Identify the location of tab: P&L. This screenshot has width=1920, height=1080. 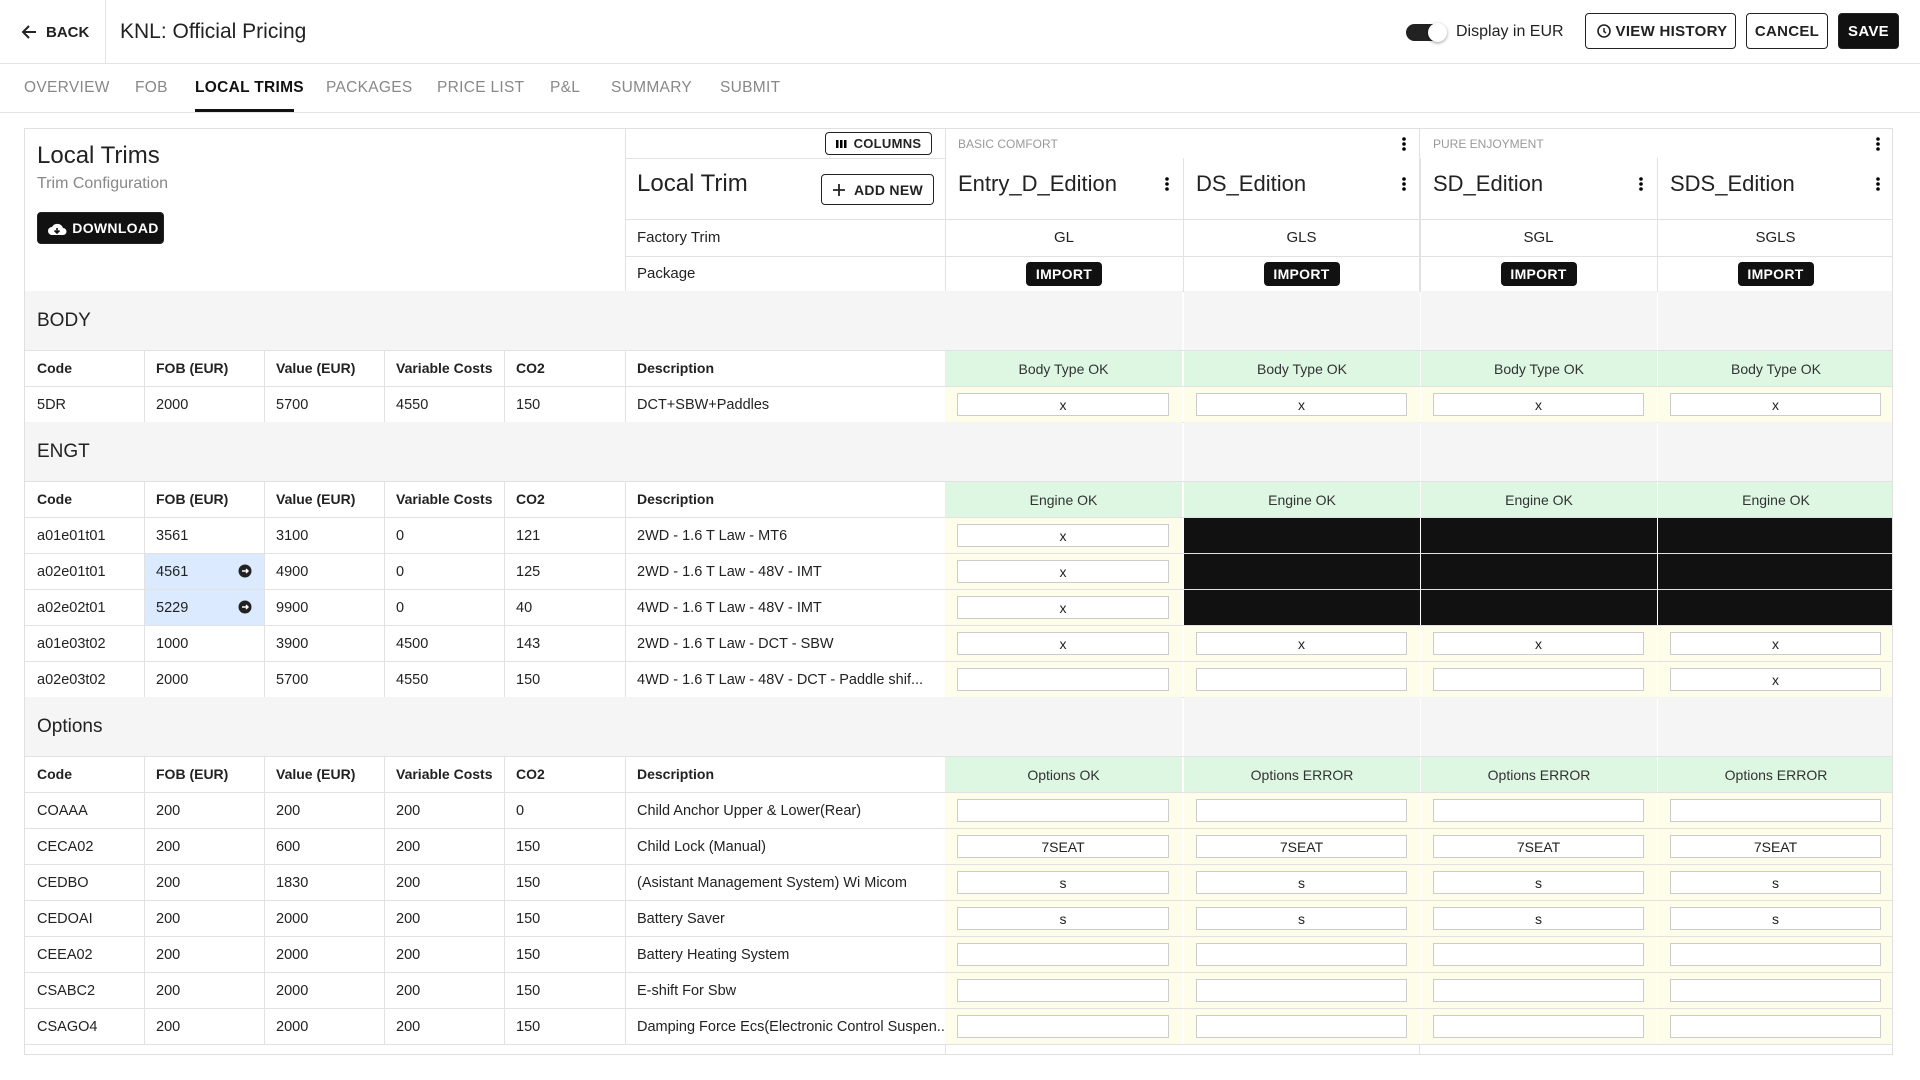
(565, 87).